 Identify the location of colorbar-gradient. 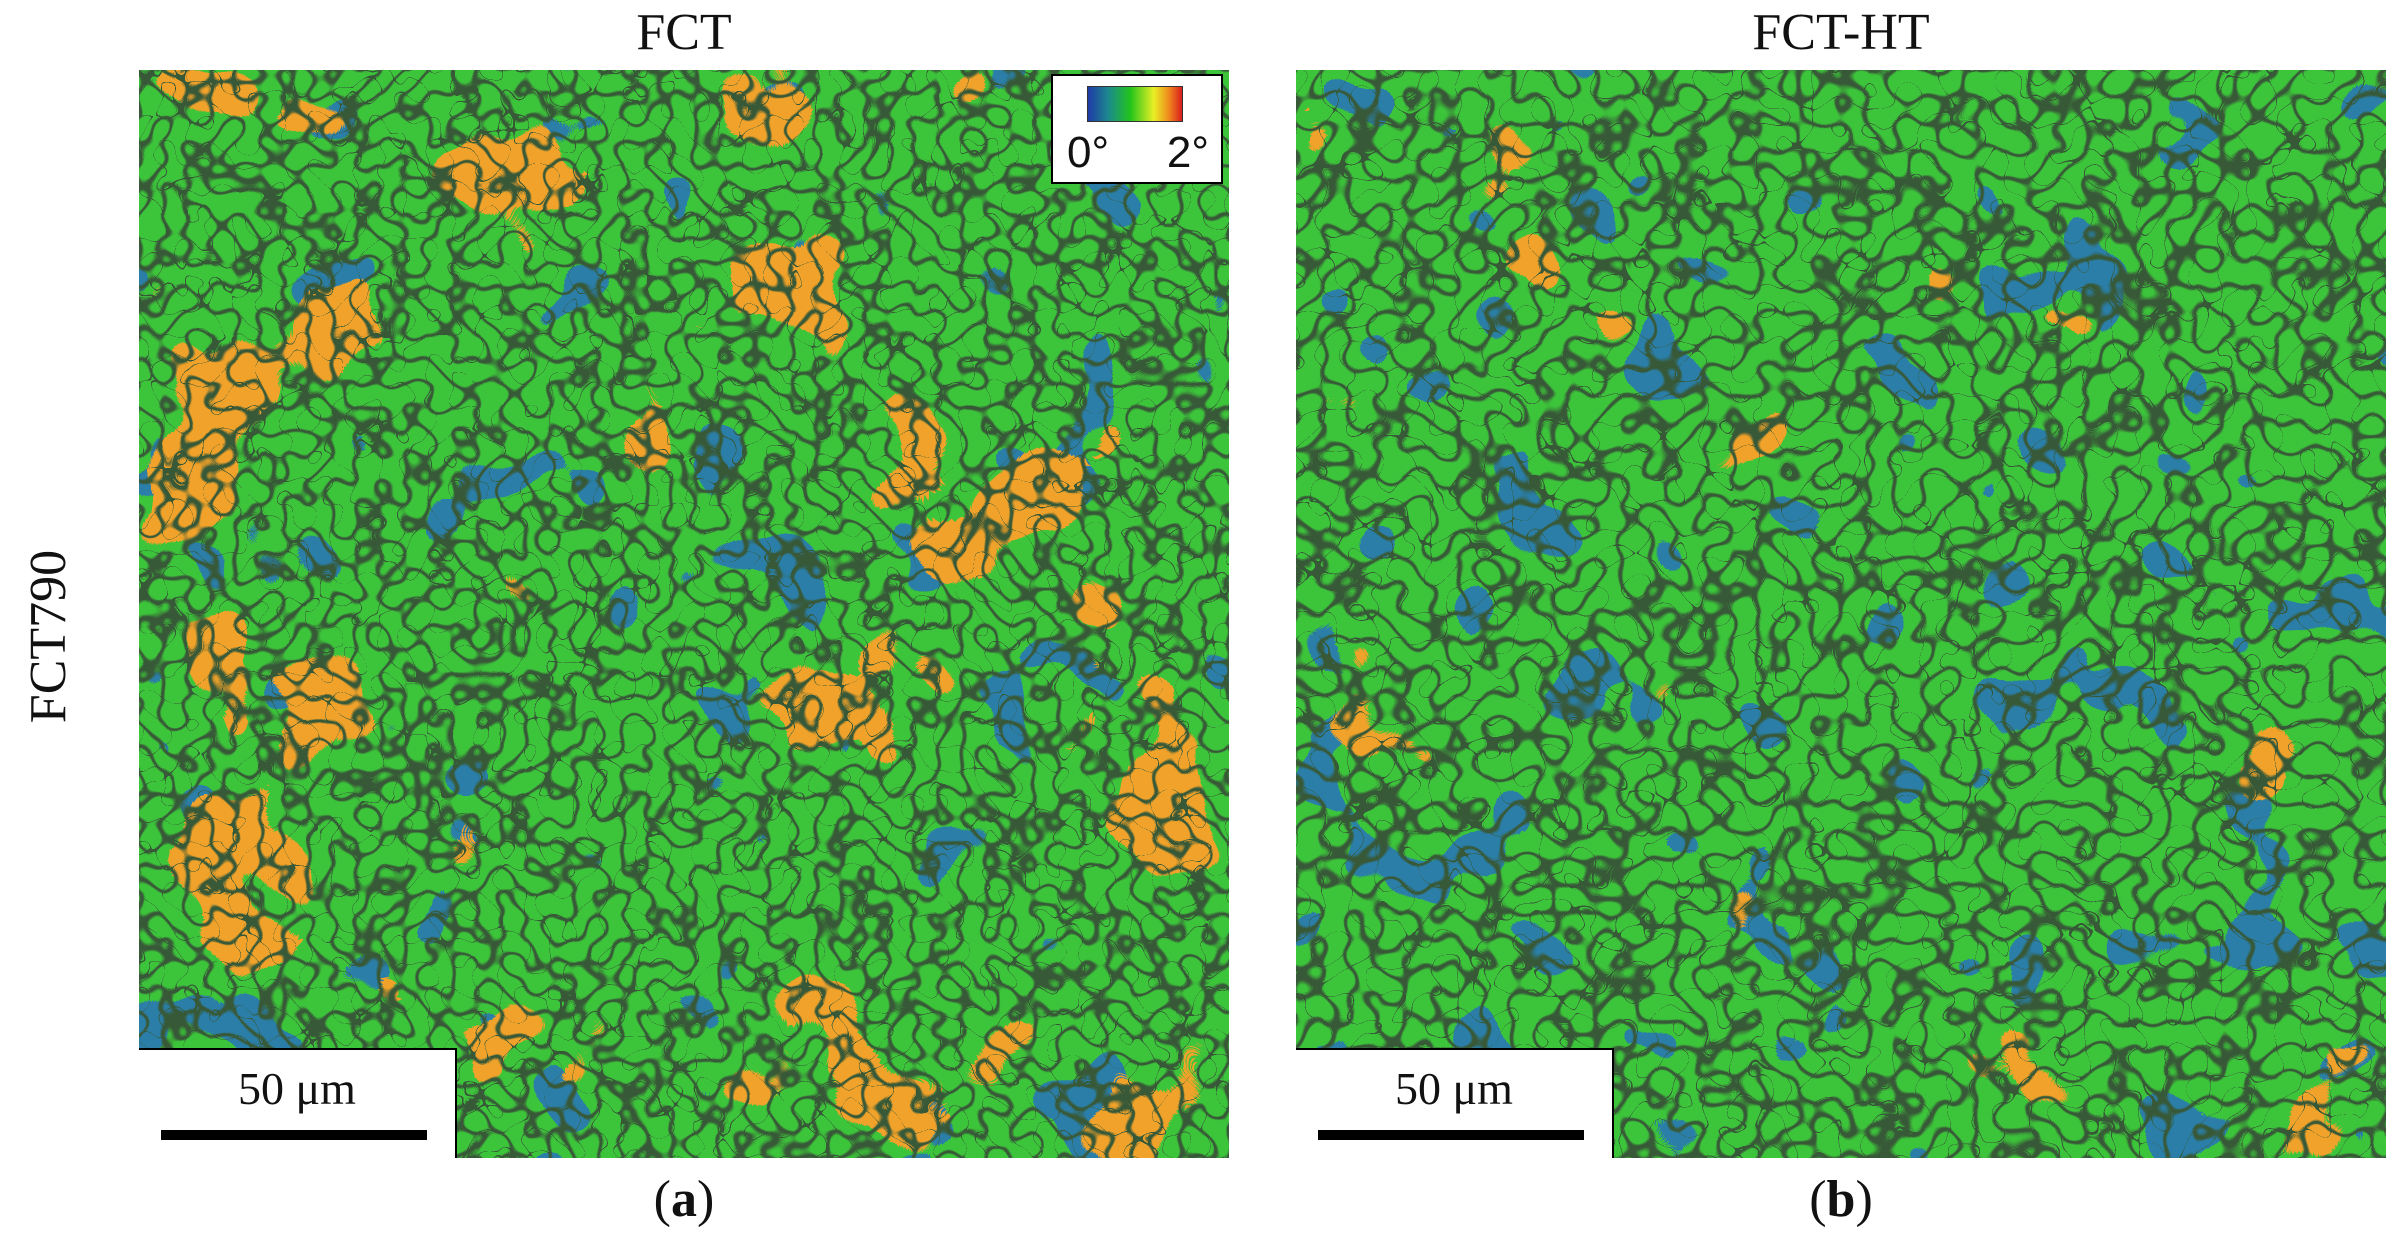
(1135, 104).